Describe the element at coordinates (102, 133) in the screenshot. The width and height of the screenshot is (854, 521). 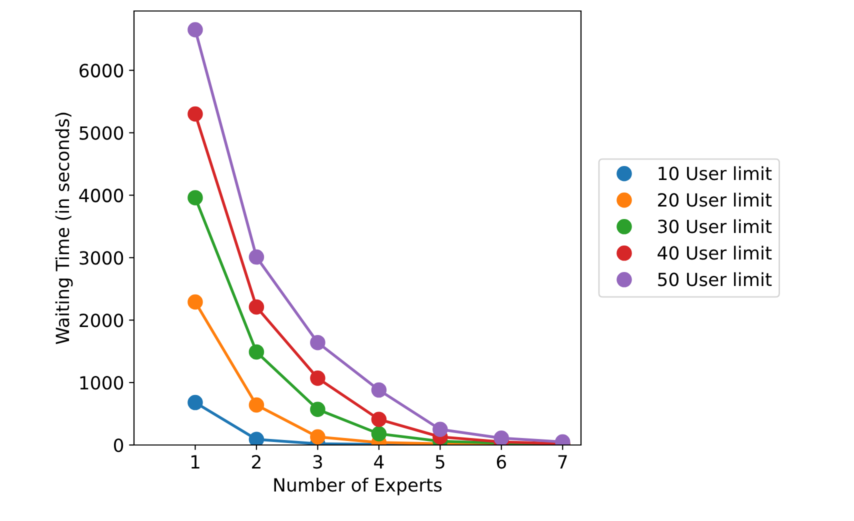
I see `y-tick-label: 5000` at that location.